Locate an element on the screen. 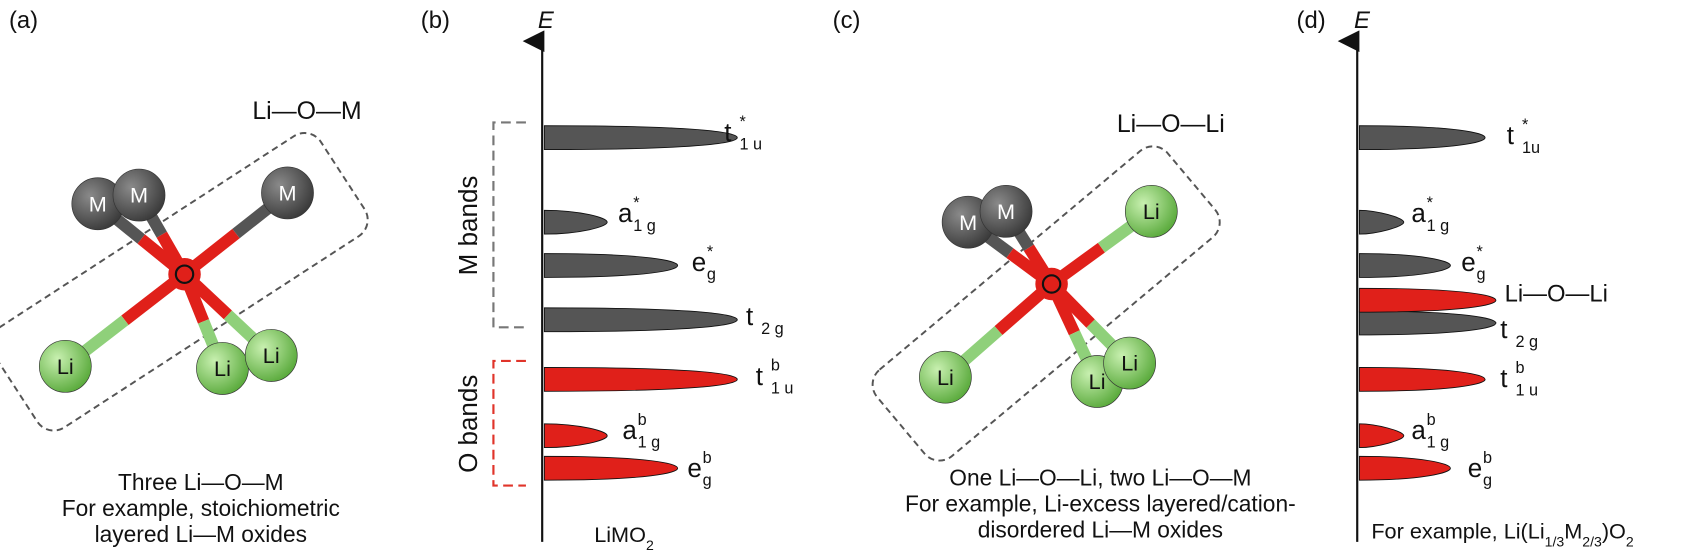 Image resolution: width=1700 pixels, height=556 pixels. caption: disordered Li—M oxides is located at coordinates (1100, 530).